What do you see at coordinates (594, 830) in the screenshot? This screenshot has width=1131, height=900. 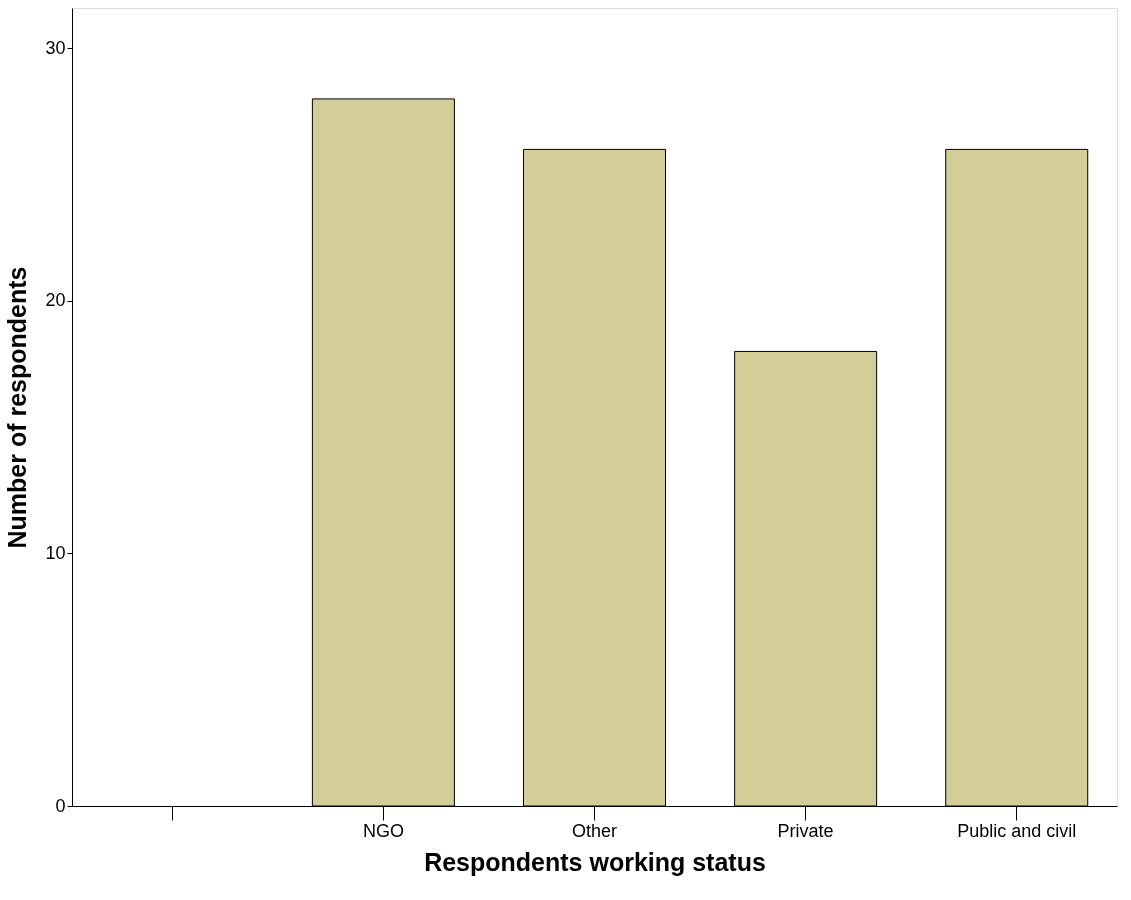 I see `x-tick-label: Other` at bounding box center [594, 830].